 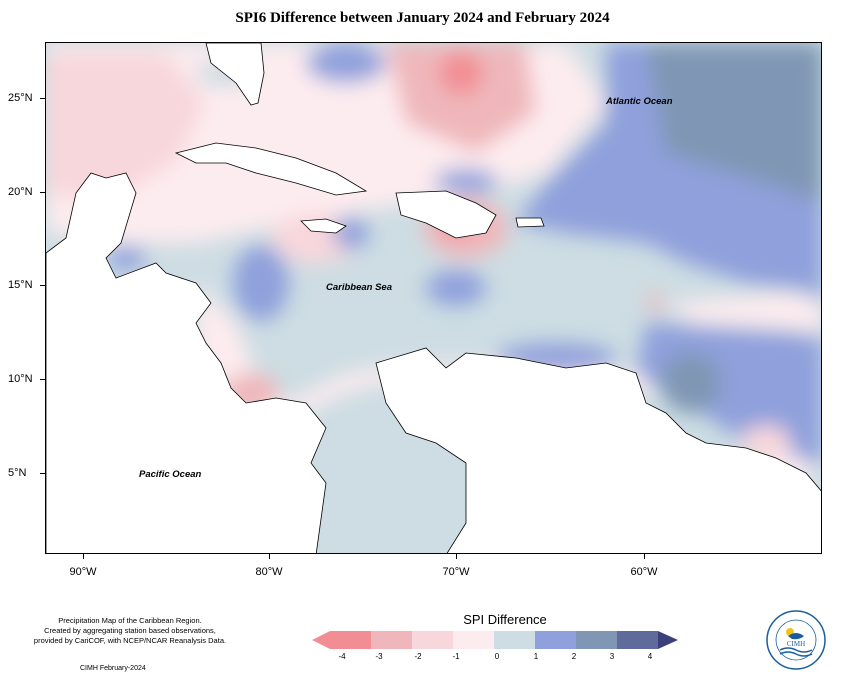 I want to click on legend-tick: 2, so click(x=574, y=656).